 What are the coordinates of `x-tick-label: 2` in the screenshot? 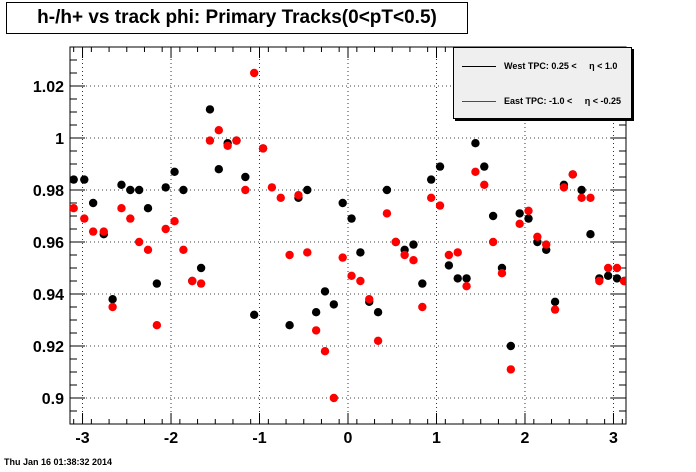 It's located at (525, 438).